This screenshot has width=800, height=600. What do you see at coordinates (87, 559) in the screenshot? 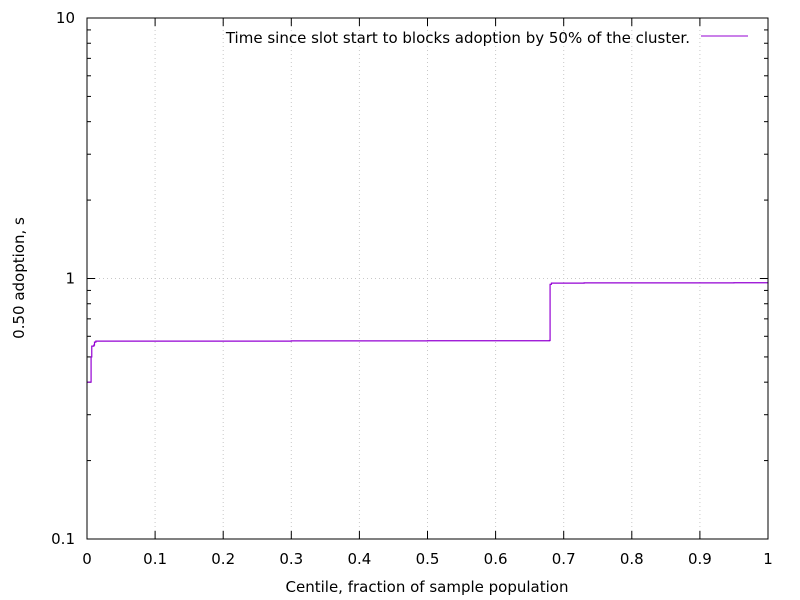
I see `x-tick-label: 0` at bounding box center [87, 559].